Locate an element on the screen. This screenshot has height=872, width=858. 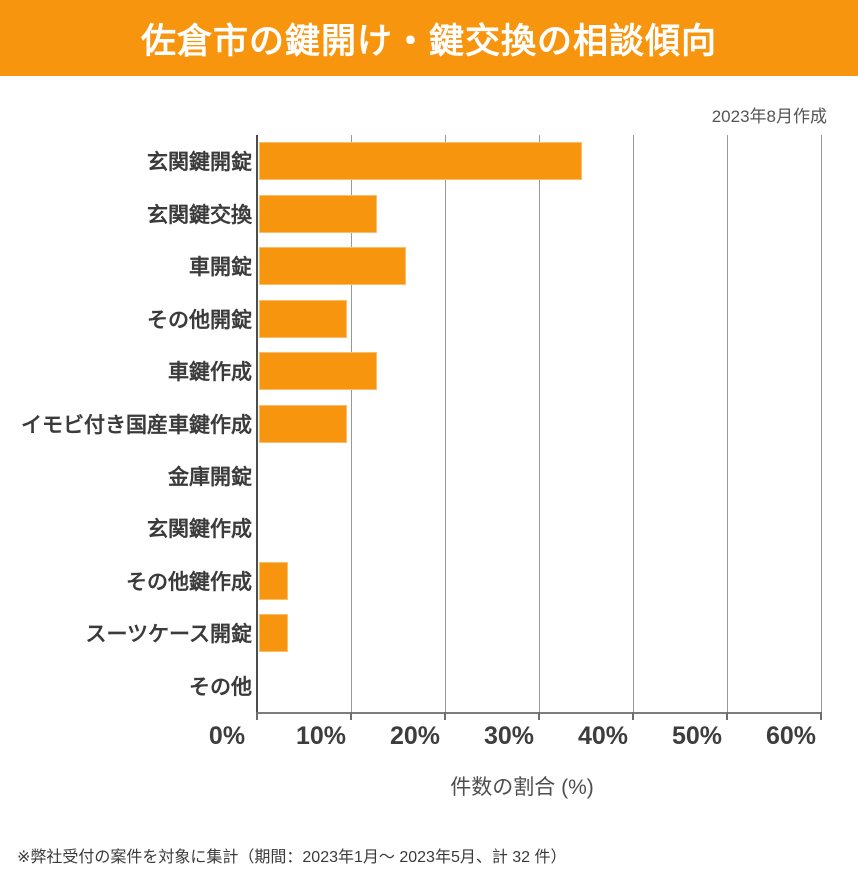
category-label: 玄関鍵作成 is located at coordinates (199, 530).